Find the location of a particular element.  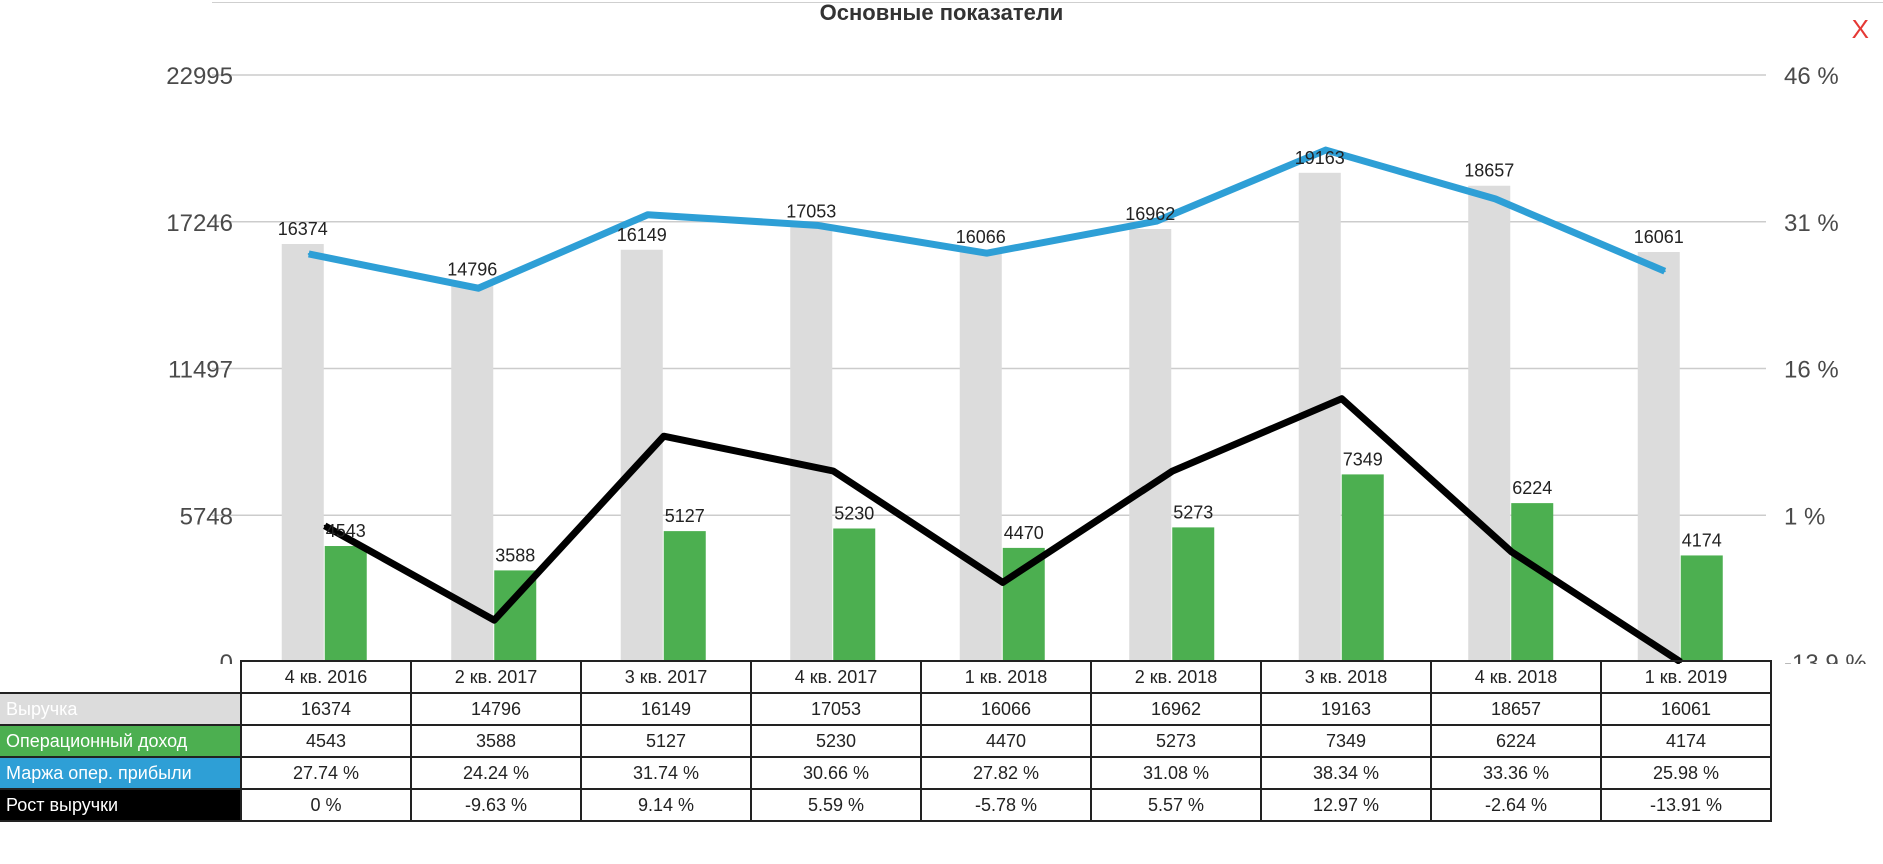

series-label: Операционный доход is located at coordinates (121, 741).